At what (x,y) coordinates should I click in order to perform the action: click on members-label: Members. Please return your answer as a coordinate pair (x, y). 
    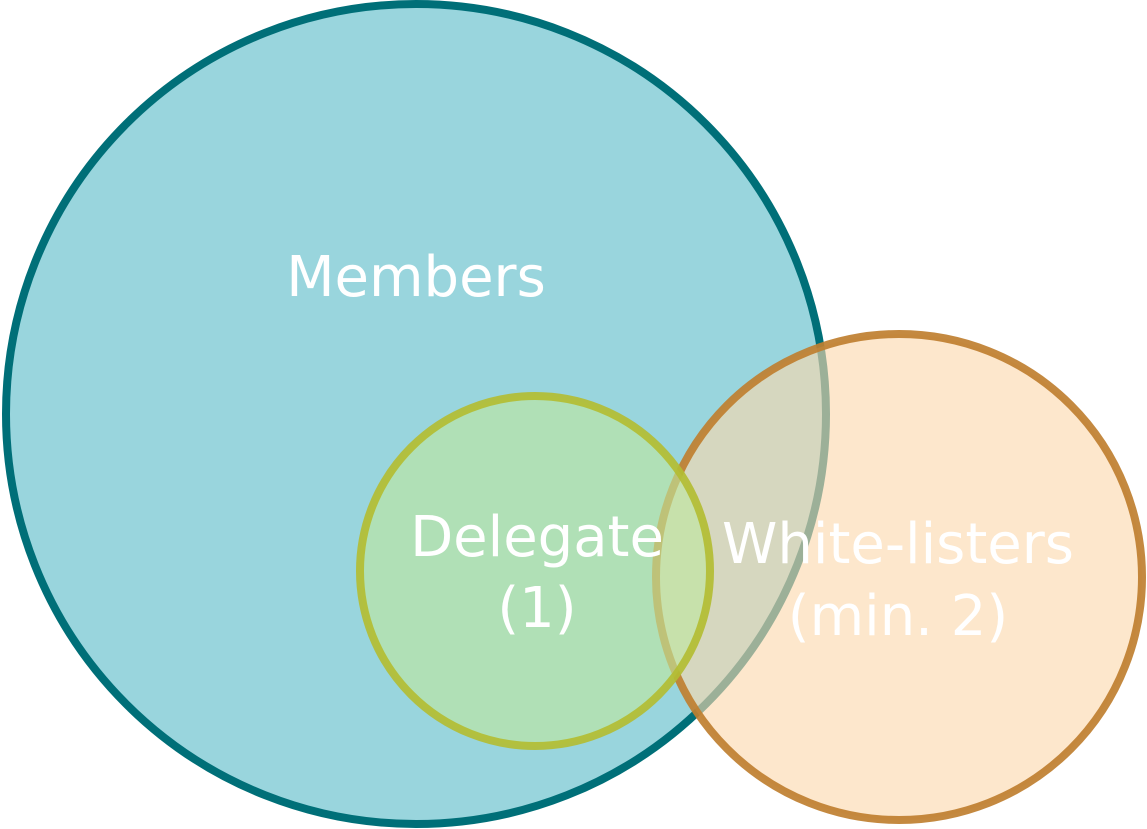
    Looking at the image, I should click on (416, 277).